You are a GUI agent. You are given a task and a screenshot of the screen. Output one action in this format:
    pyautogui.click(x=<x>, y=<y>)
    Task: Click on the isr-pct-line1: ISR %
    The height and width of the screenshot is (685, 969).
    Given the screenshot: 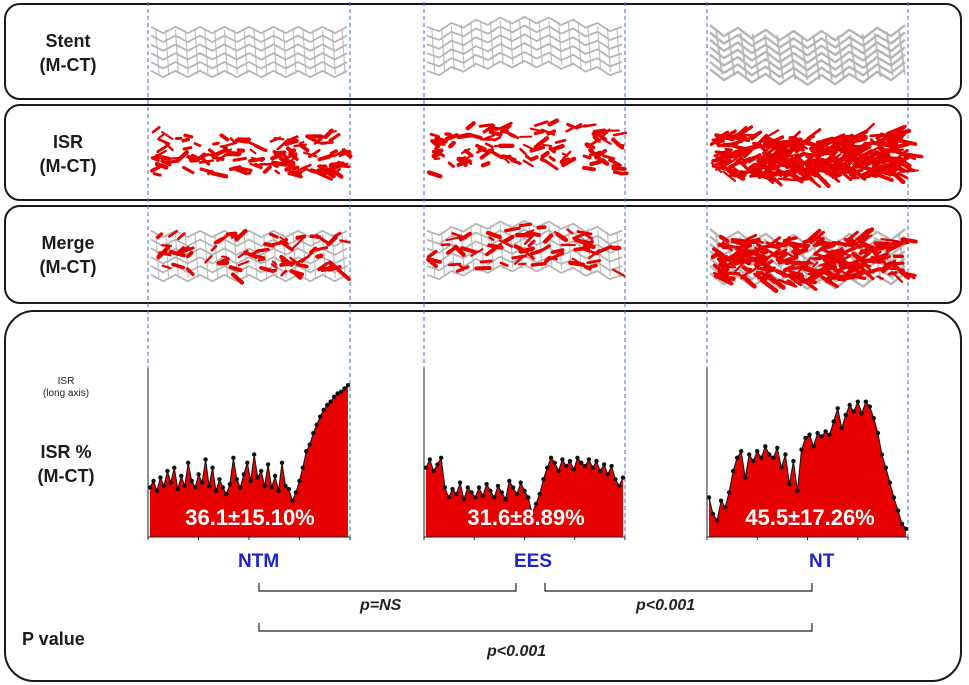 What is the action you would take?
    pyautogui.click(x=66, y=452)
    